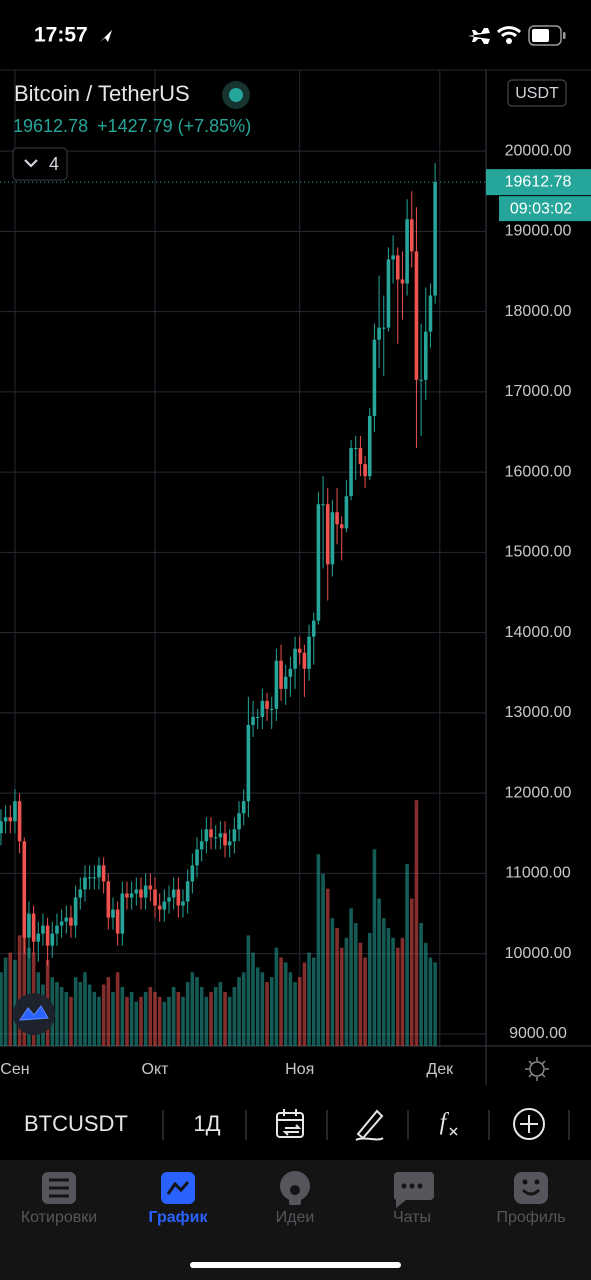 The image size is (591, 1280). Describe the element at coordinates (76, 1123) in the screenshot. I see `toolbar-symbol: BTCUSDT` at that location.